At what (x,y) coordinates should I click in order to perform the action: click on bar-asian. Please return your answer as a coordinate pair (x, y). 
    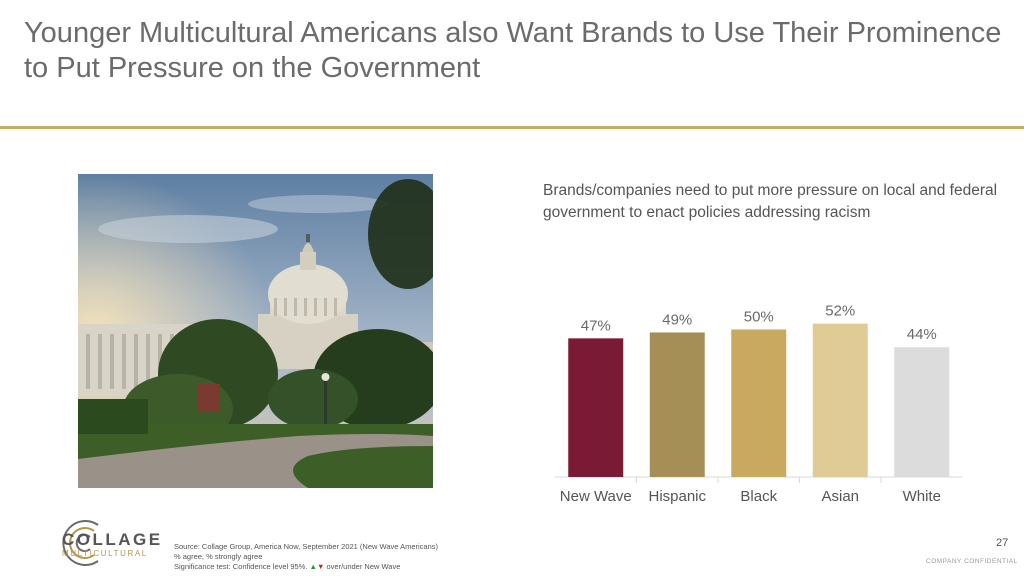
    Looking at the image, I should click on (840, 400).